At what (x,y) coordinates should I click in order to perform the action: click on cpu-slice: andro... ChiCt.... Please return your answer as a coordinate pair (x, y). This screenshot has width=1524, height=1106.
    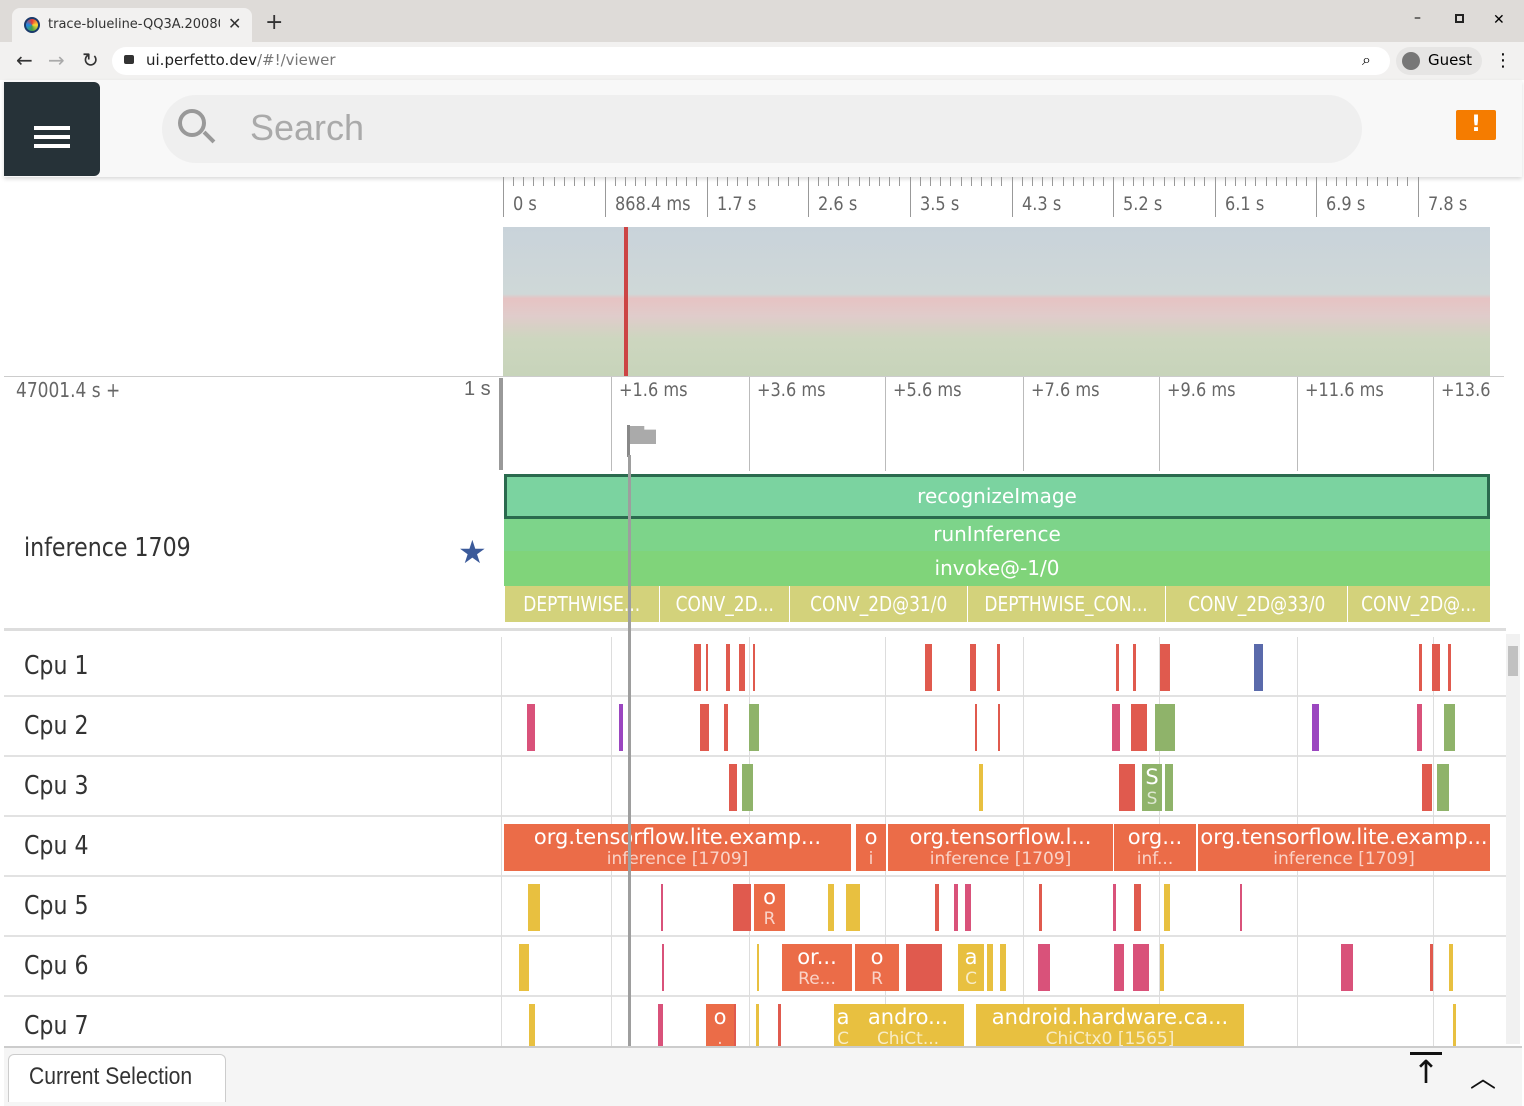
    Looking at the image, I should click on (908, 1027).